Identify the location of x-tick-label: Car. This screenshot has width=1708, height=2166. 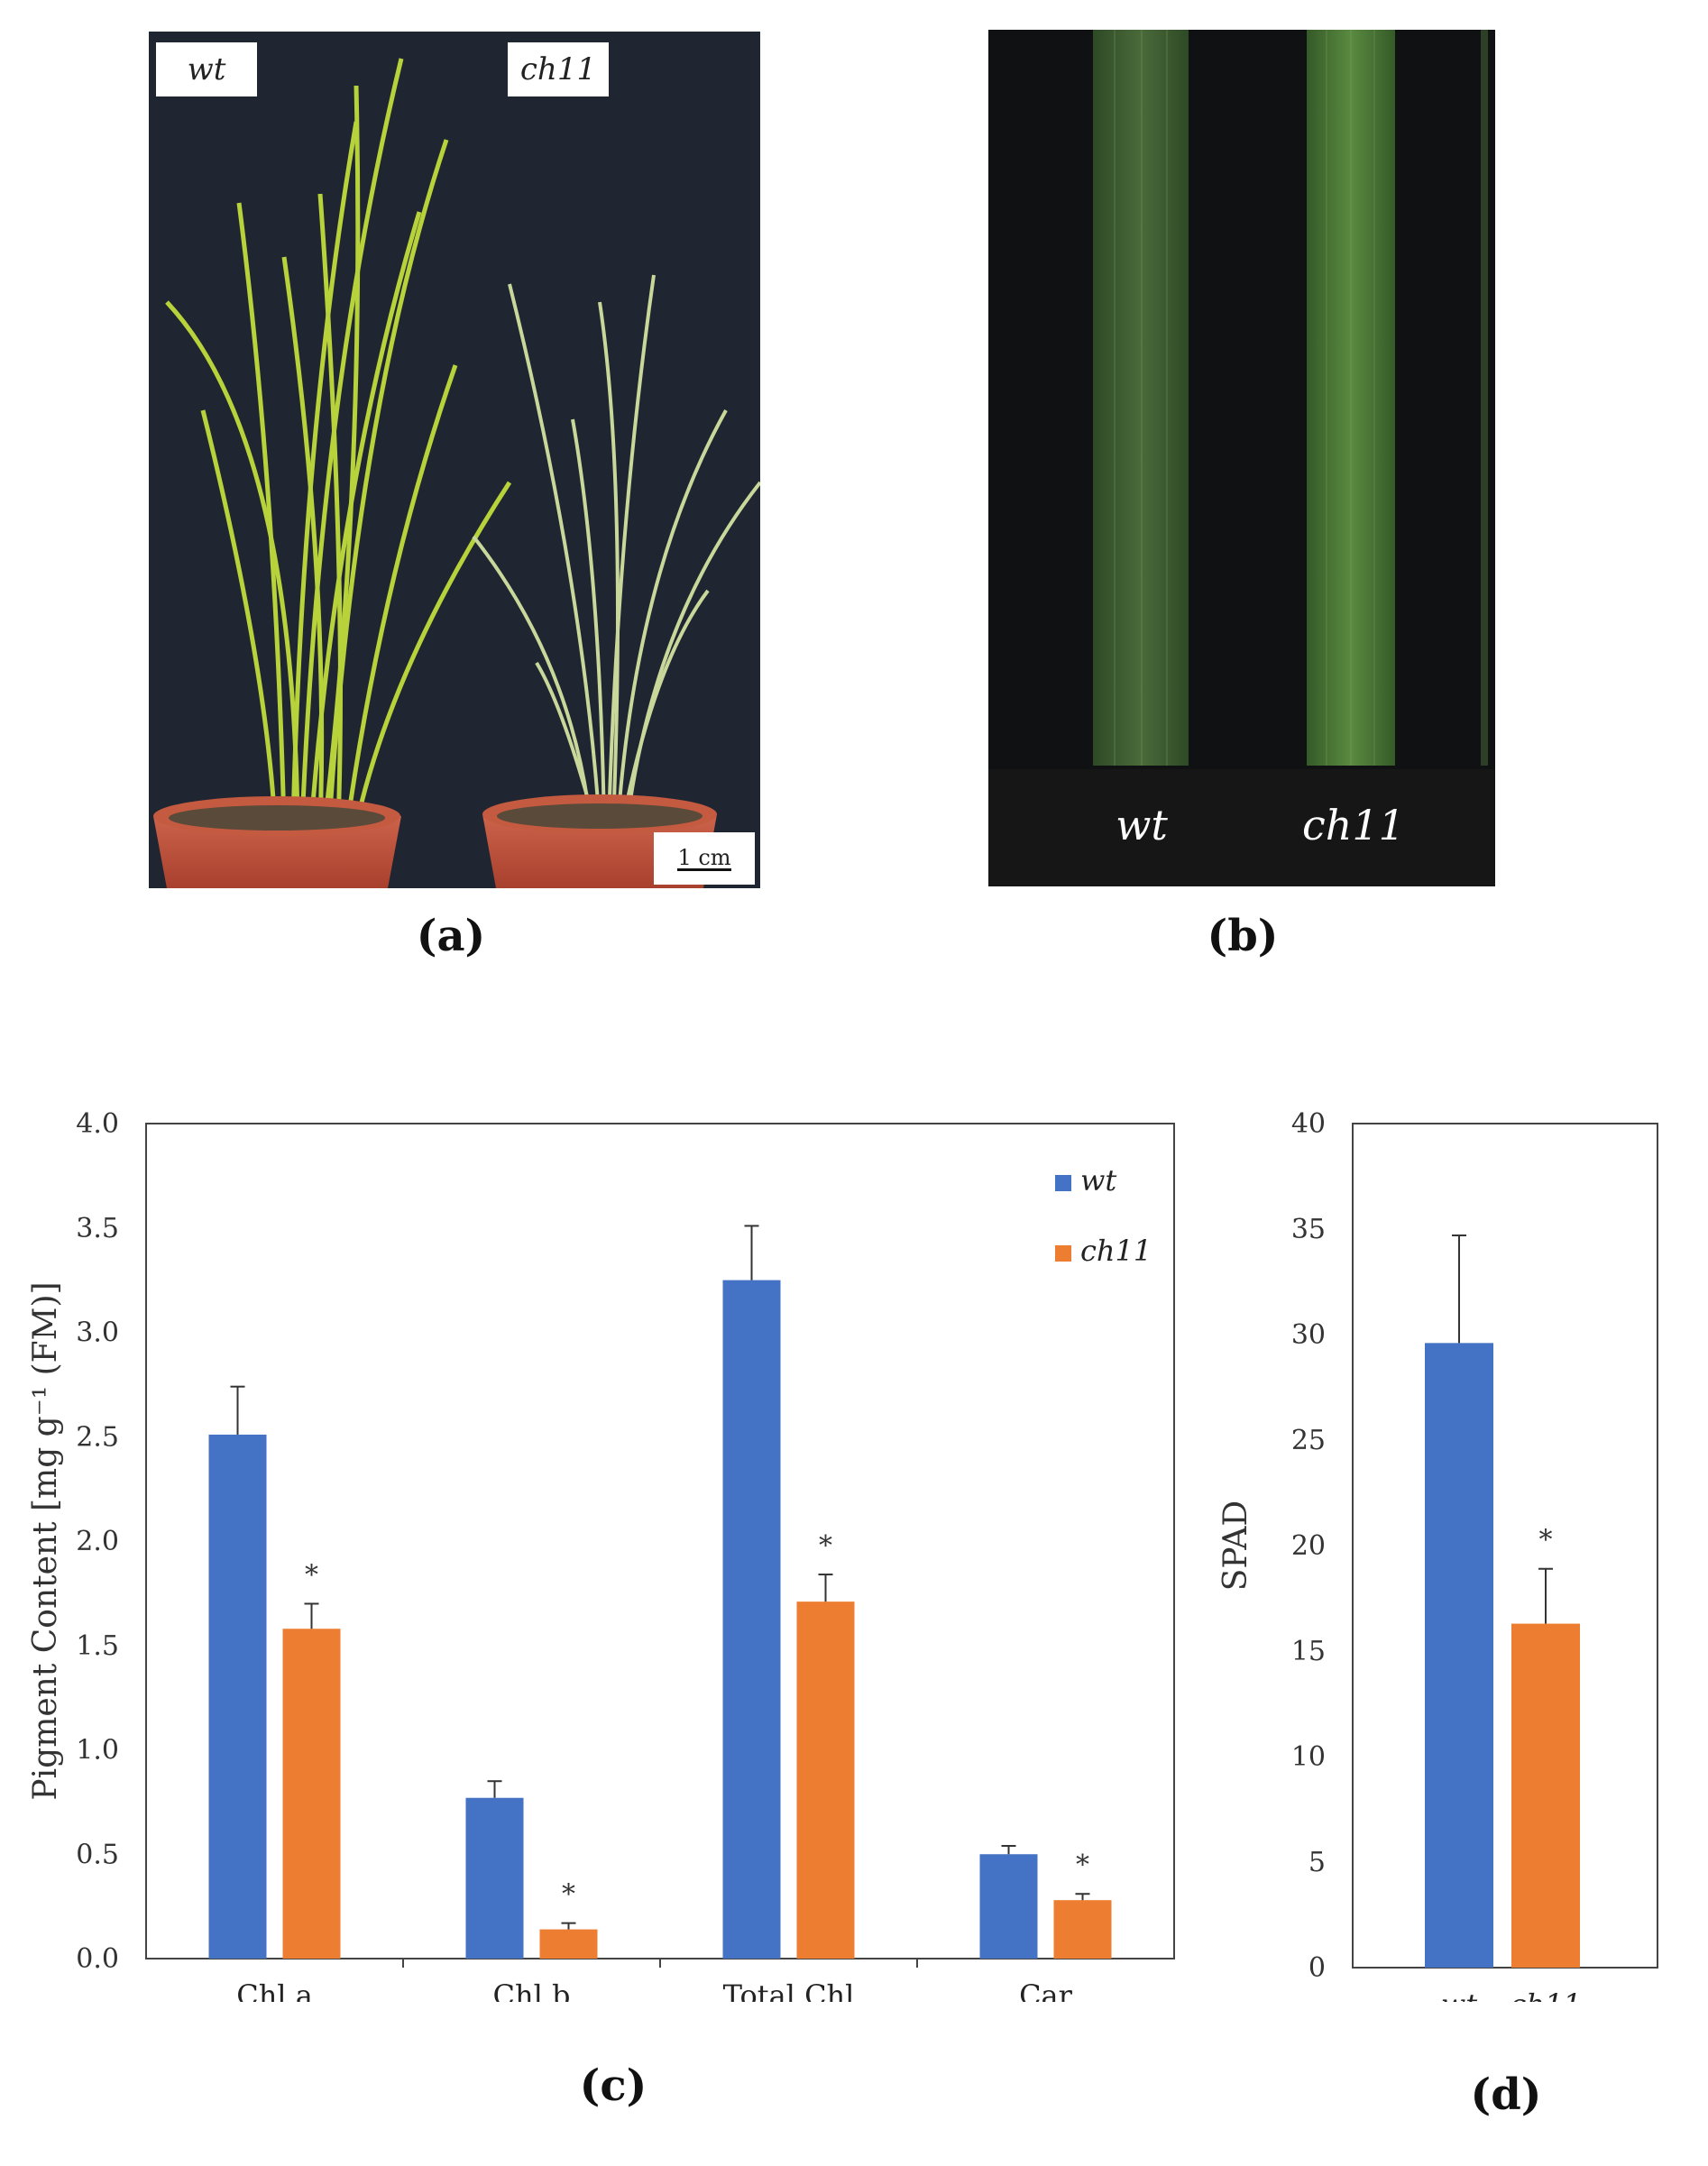
(1046, 1990).